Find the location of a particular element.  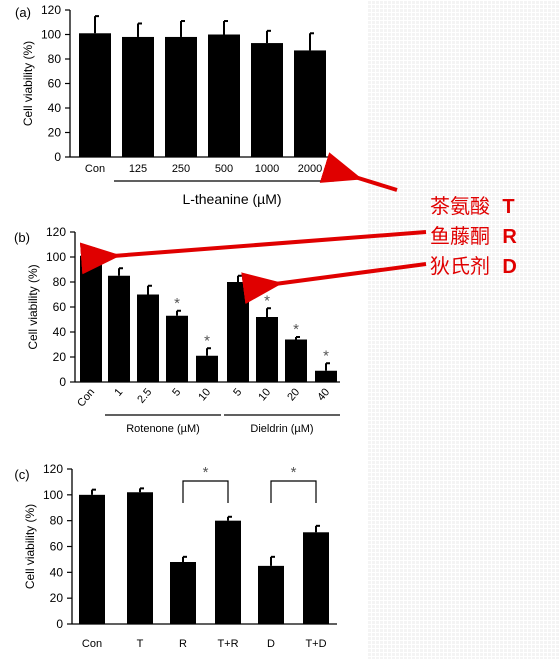

annotation-code-r: R is located at coordinates (509, 237).